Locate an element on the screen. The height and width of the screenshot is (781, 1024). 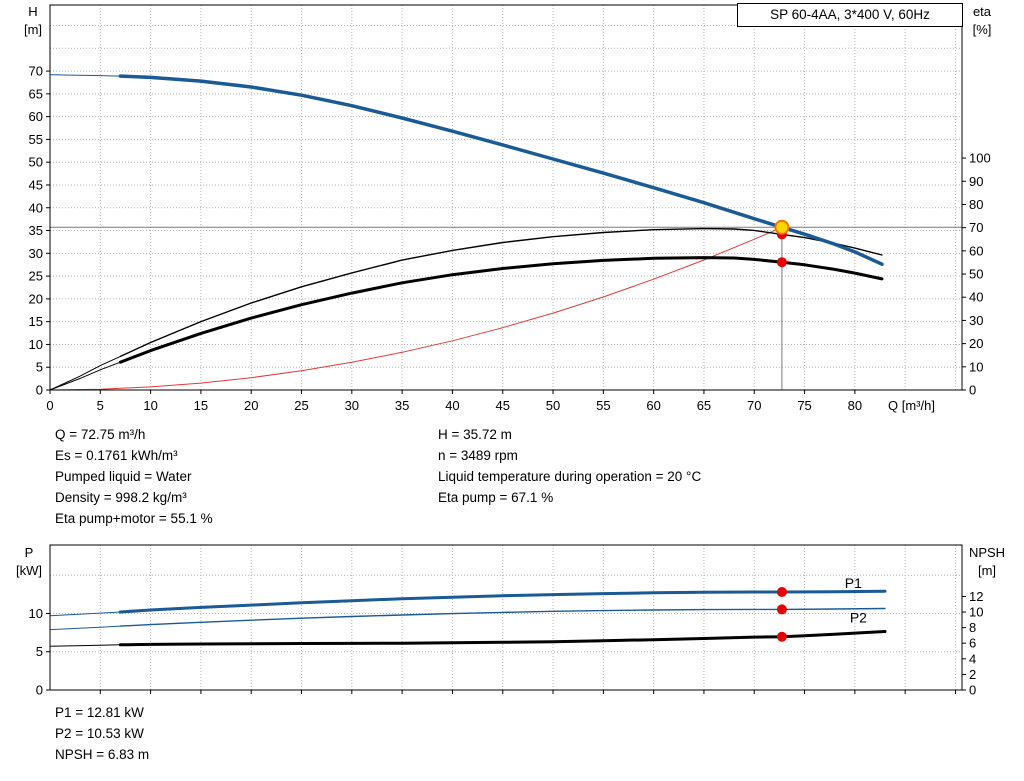
y-left-tick-label: 40 is located at coordinates (36, 207).